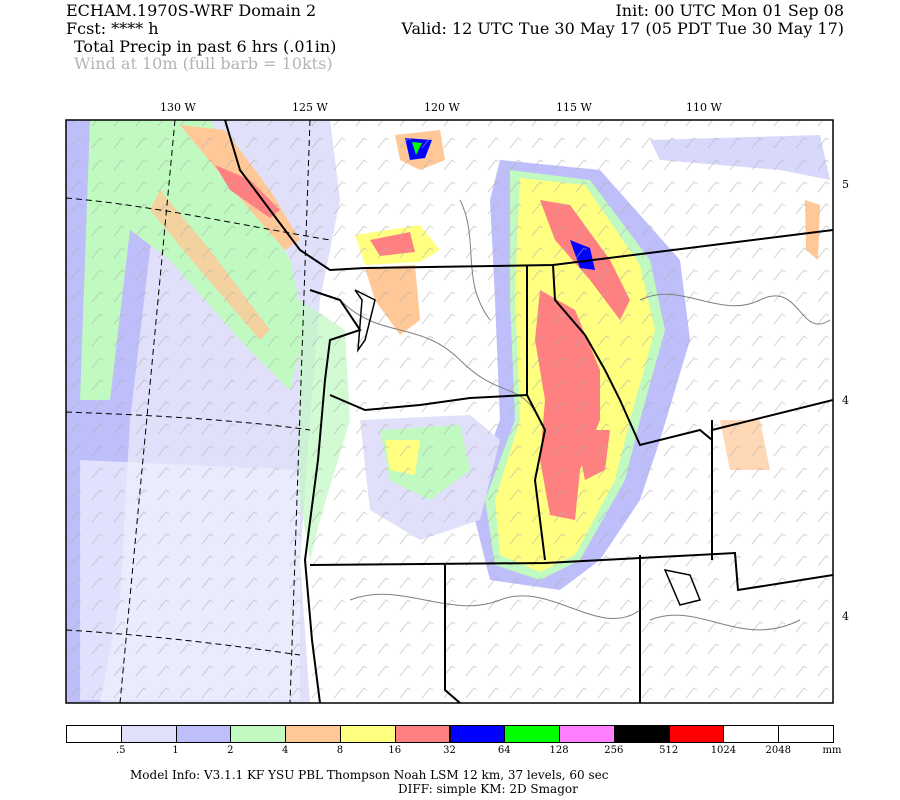 The width and height of the screenshot is (900, 800). What do you see at coordinates (230, 750) in the screenshot?
I see `colorbar-label: 2` at bounding box center [230, 750].